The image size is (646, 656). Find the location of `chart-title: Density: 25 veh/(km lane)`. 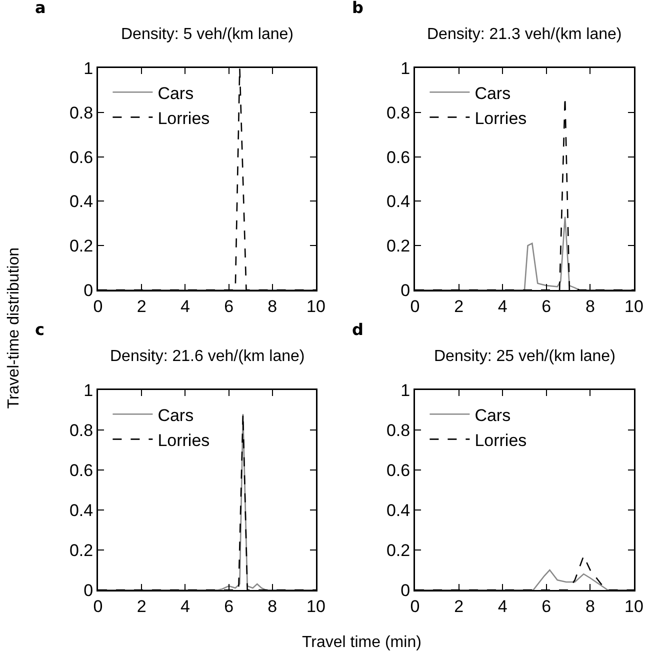

chart-title: Density: 25 veh/(km lane) is located at coordinates (525, 356).